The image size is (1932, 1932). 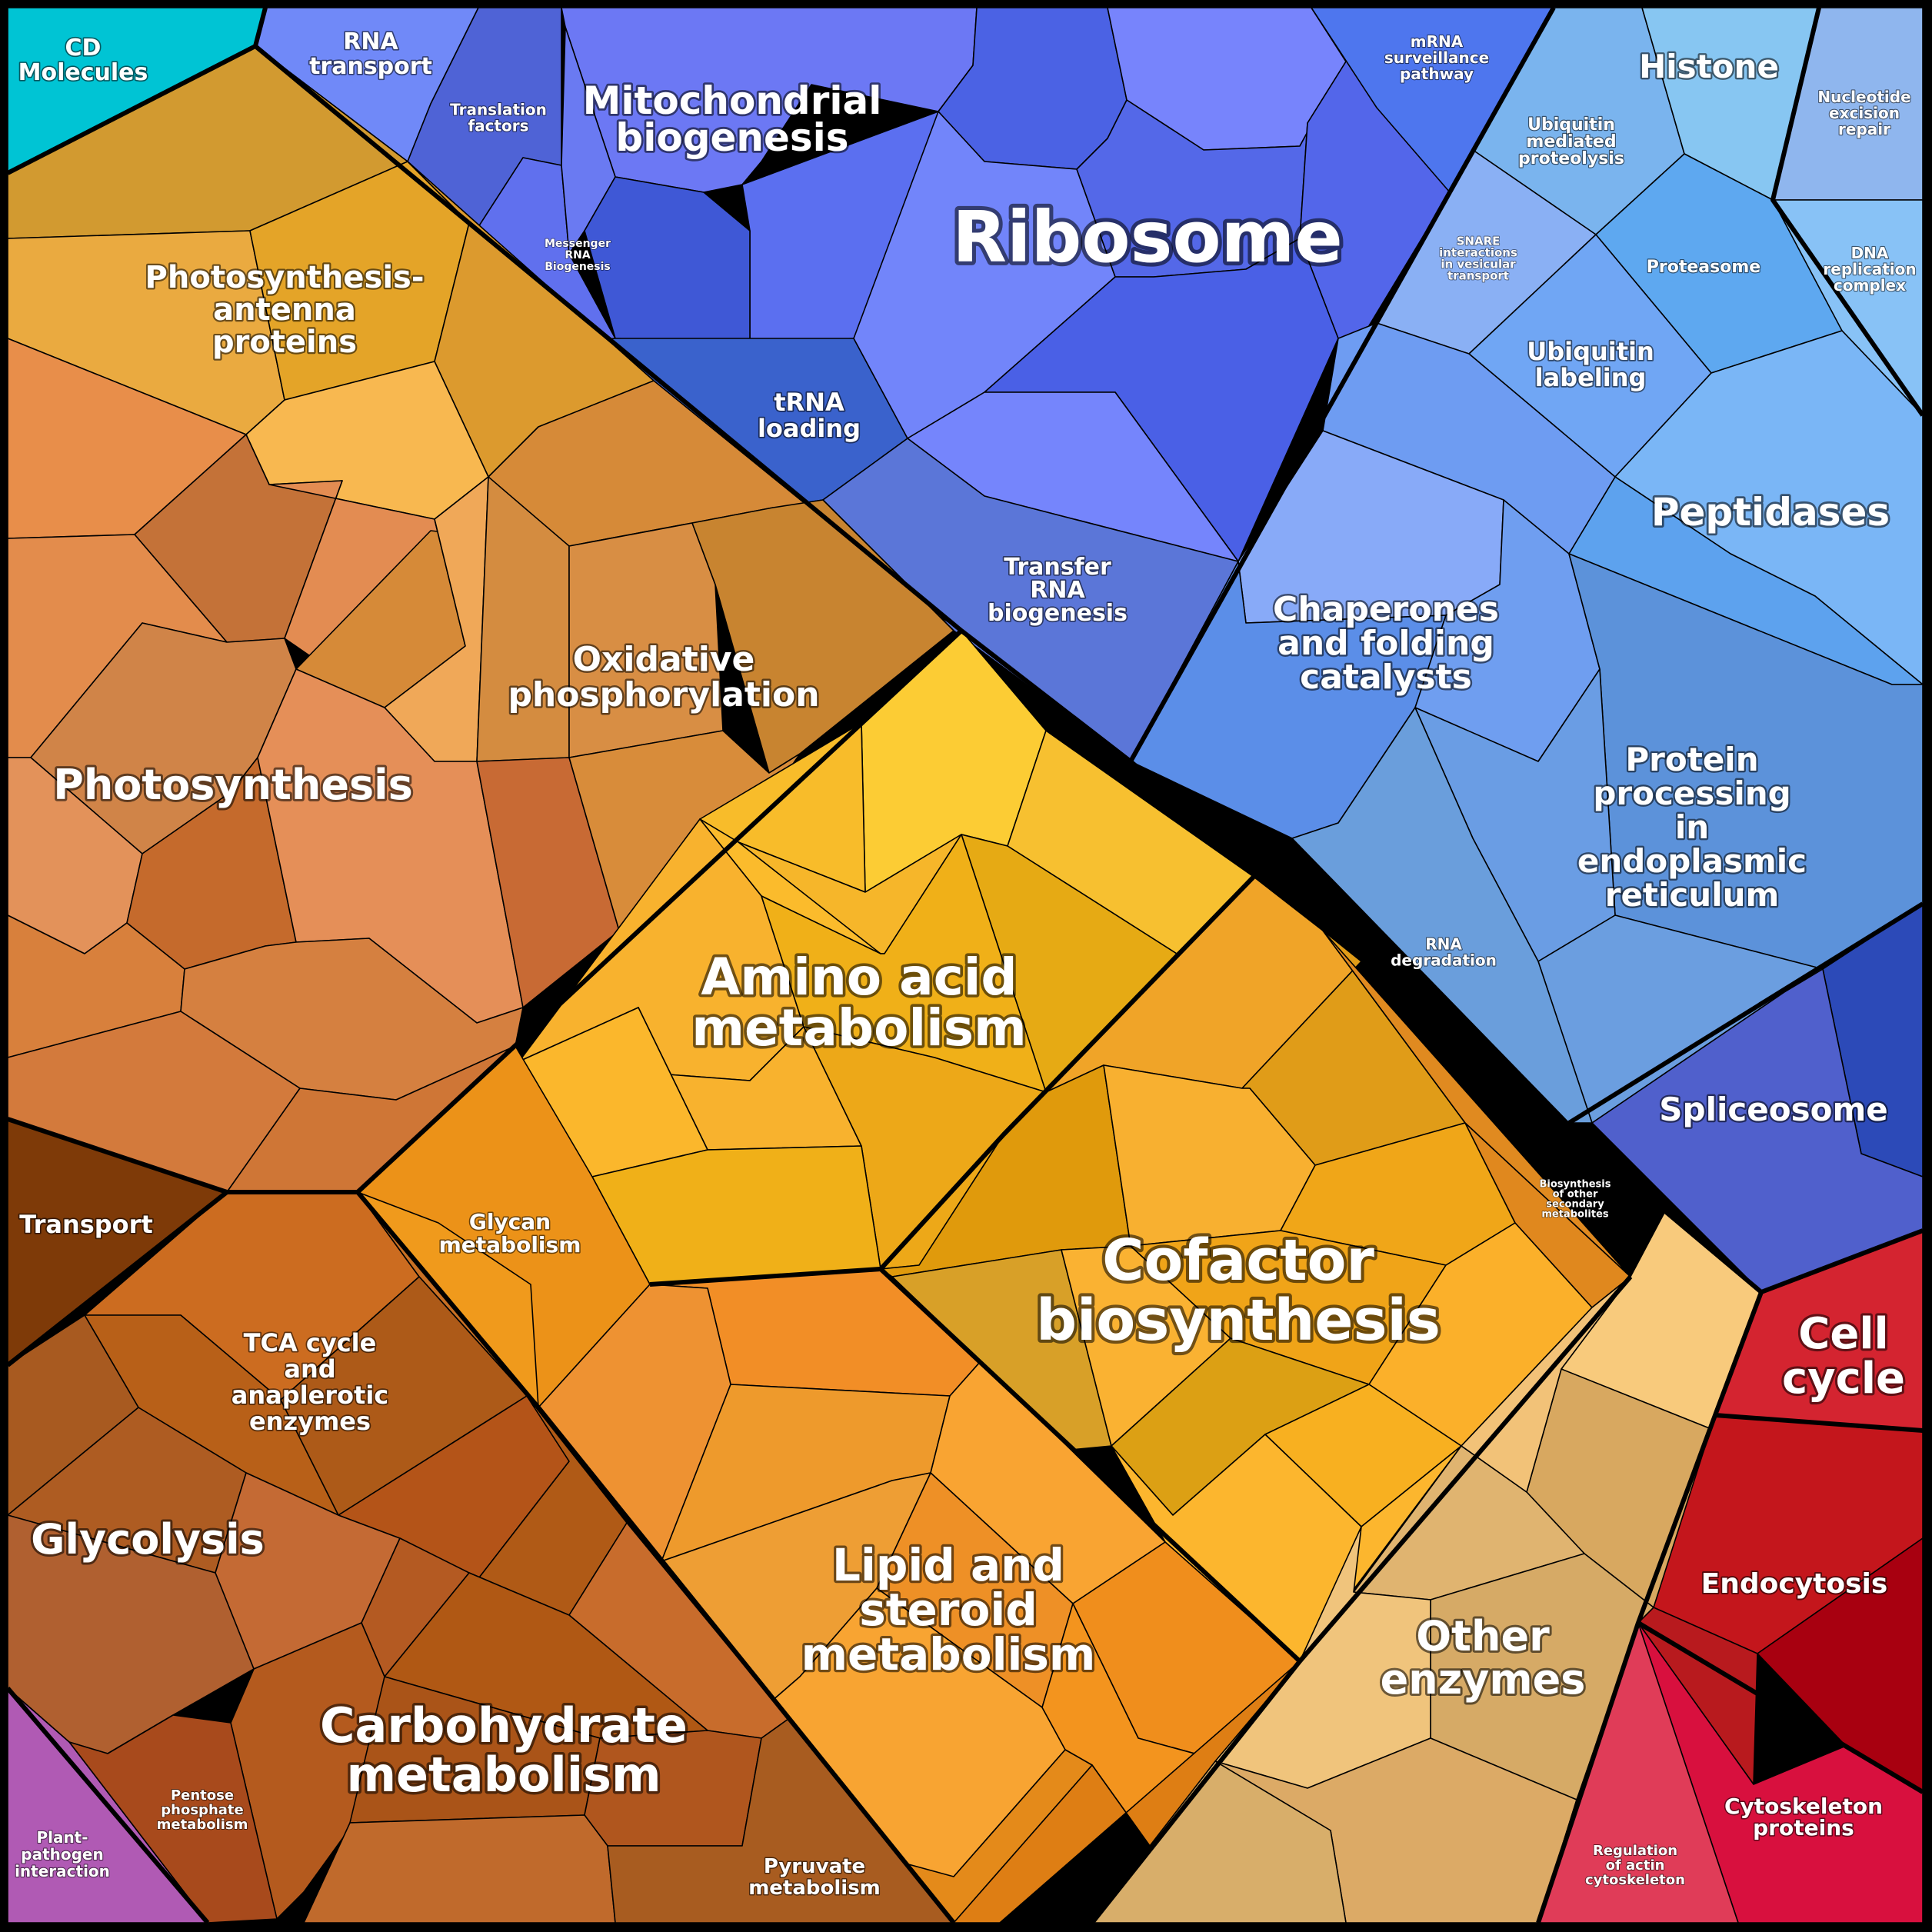 What do you see at coordinates (1773, 1109) in the screenshot?
I see `label-spliceosome: Spliceosome` at bounding box center [1773, 1109].